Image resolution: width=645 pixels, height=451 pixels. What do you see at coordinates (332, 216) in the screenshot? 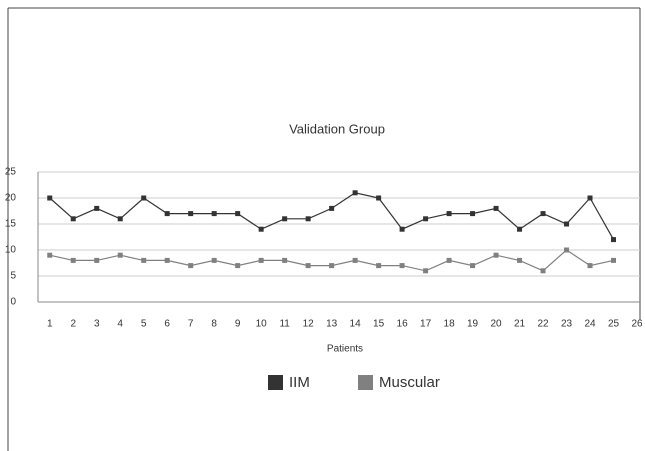
I see `series-line` at bounding box center [332, 216].